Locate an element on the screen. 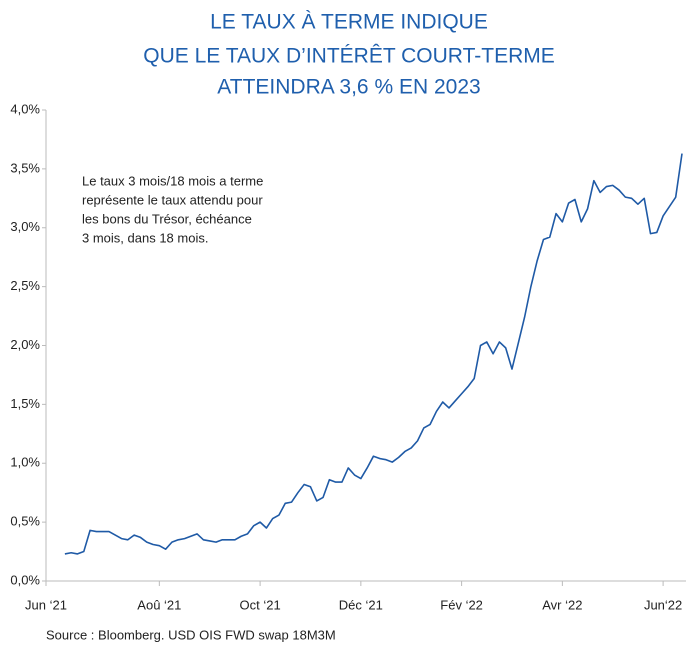 The image size is (698, 657). chart-title: ATTEINDRA 3,6 % EN 2023 is located at coordinates (348, 87).